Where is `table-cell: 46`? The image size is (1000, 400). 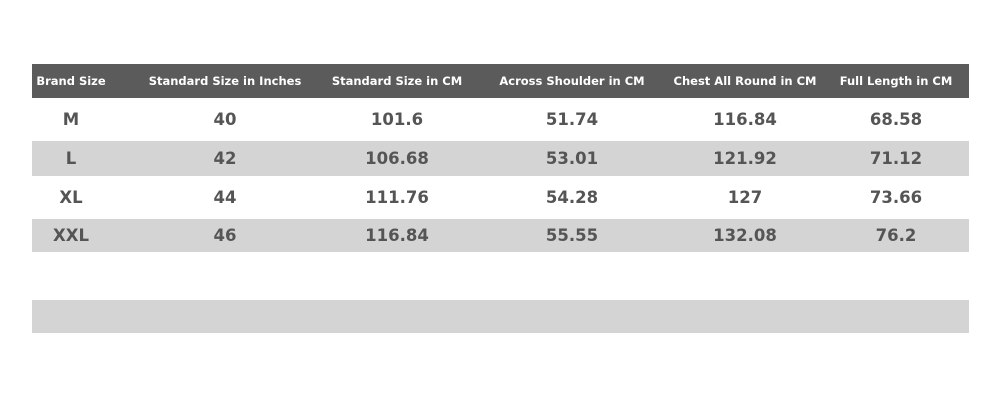
table-cell: 46 is located at coordinates (225, 235).